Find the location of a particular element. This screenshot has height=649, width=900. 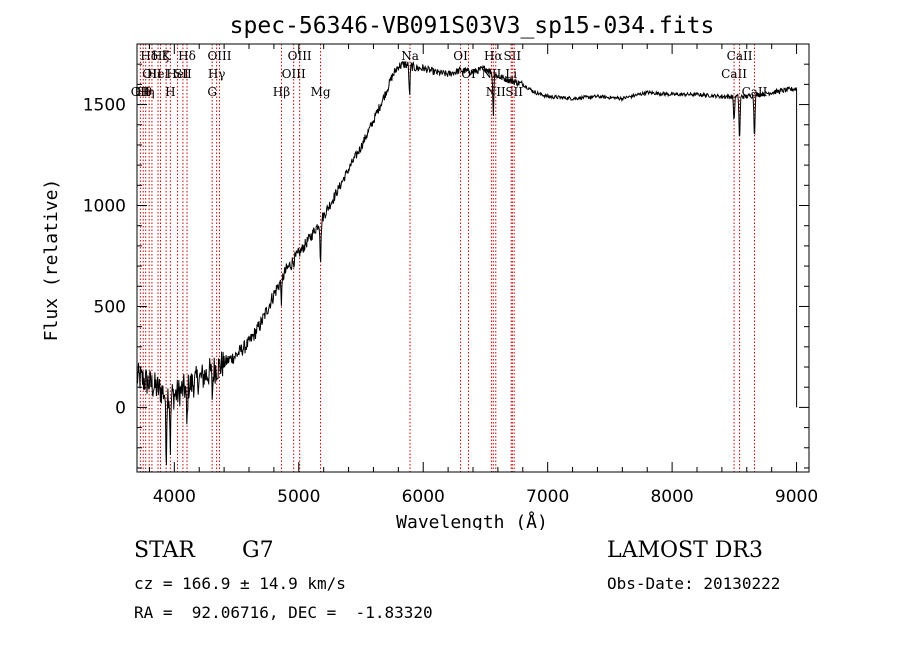

obs-date-readout: Obs-Date: 20130222 is located at coordinates (694, 583).